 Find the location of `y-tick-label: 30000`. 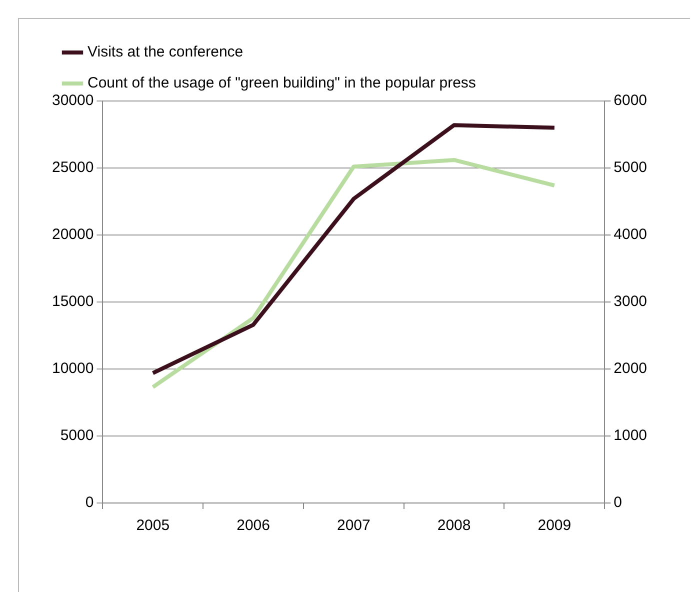

y-tick-label: 30000 is located at coordinates (73, 101).